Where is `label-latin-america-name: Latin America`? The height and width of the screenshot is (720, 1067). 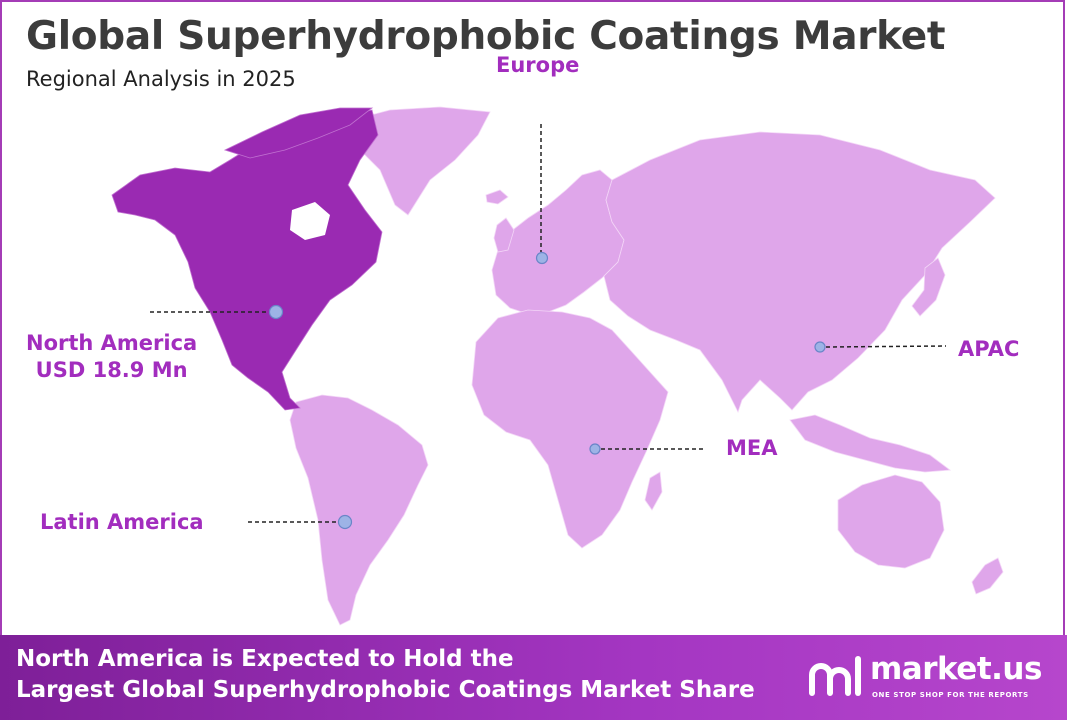
label-latin-america-name: Latin America is located at coordinates (122, 522).